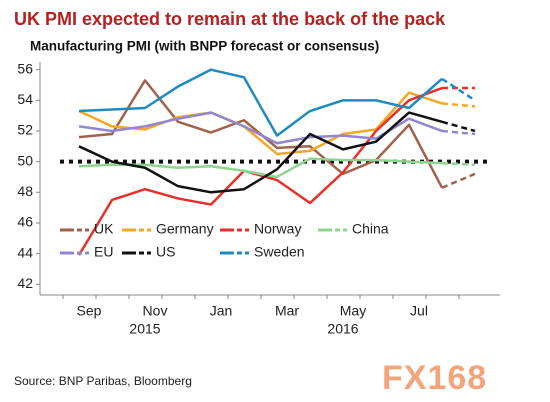 The width and height of the screenshot is (550, 402). Describe the element at coordinates (25, 160) in the screenshot. I see `y-tick-label: 50` at that location.